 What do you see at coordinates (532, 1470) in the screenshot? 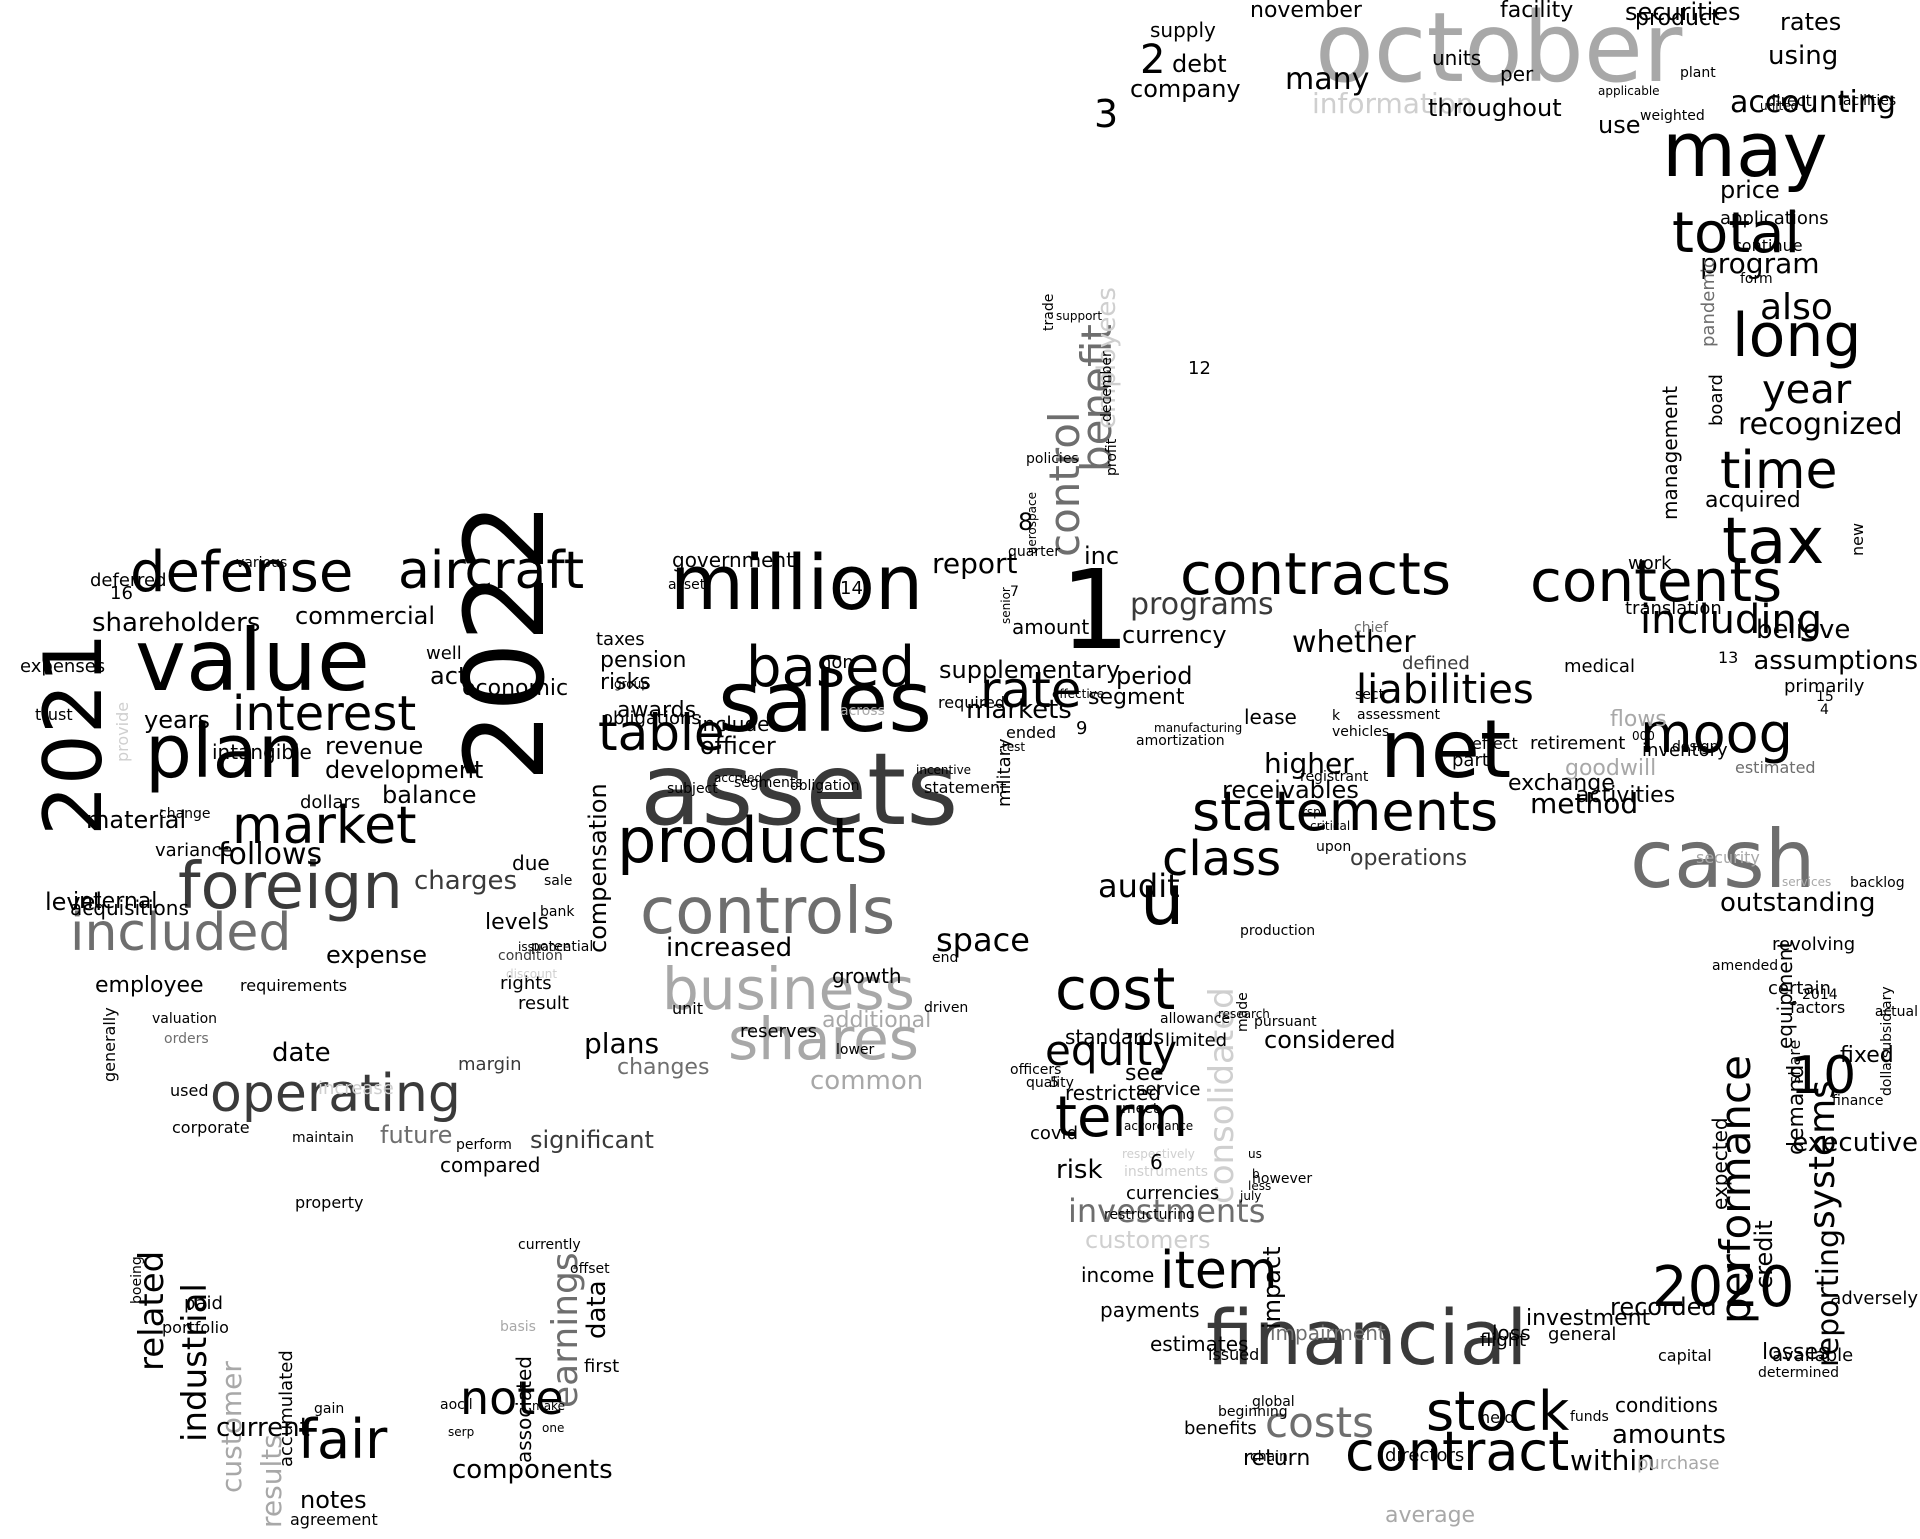
I see `cloud-word: components` at bounding box center [532, 1470].